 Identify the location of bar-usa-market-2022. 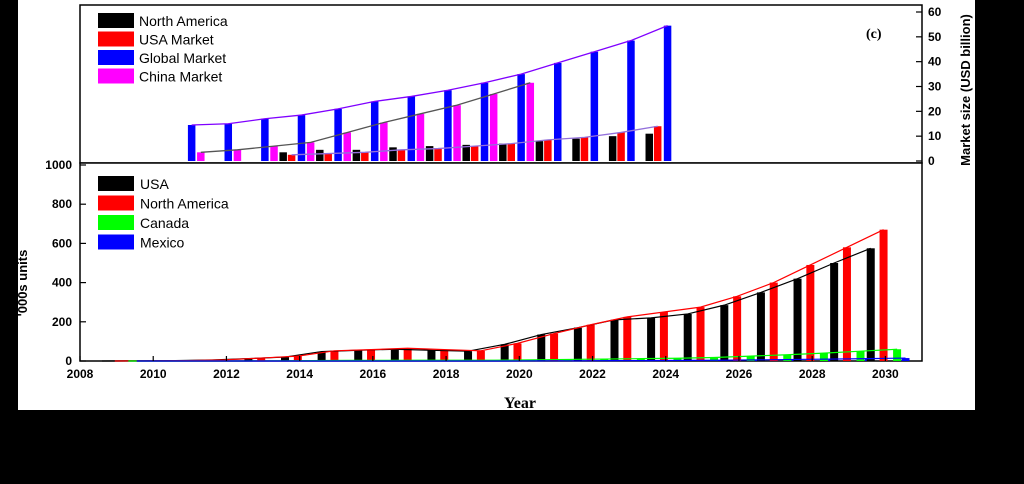
(584, 149).